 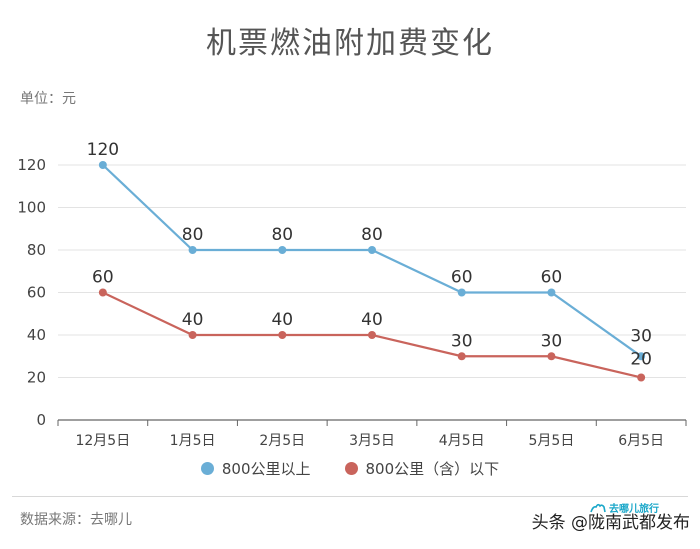 What do you see at coordinates (462, 441) in the screenshot?
I see `x-tick-label: 4月5日` at bounding box center [462, 441].